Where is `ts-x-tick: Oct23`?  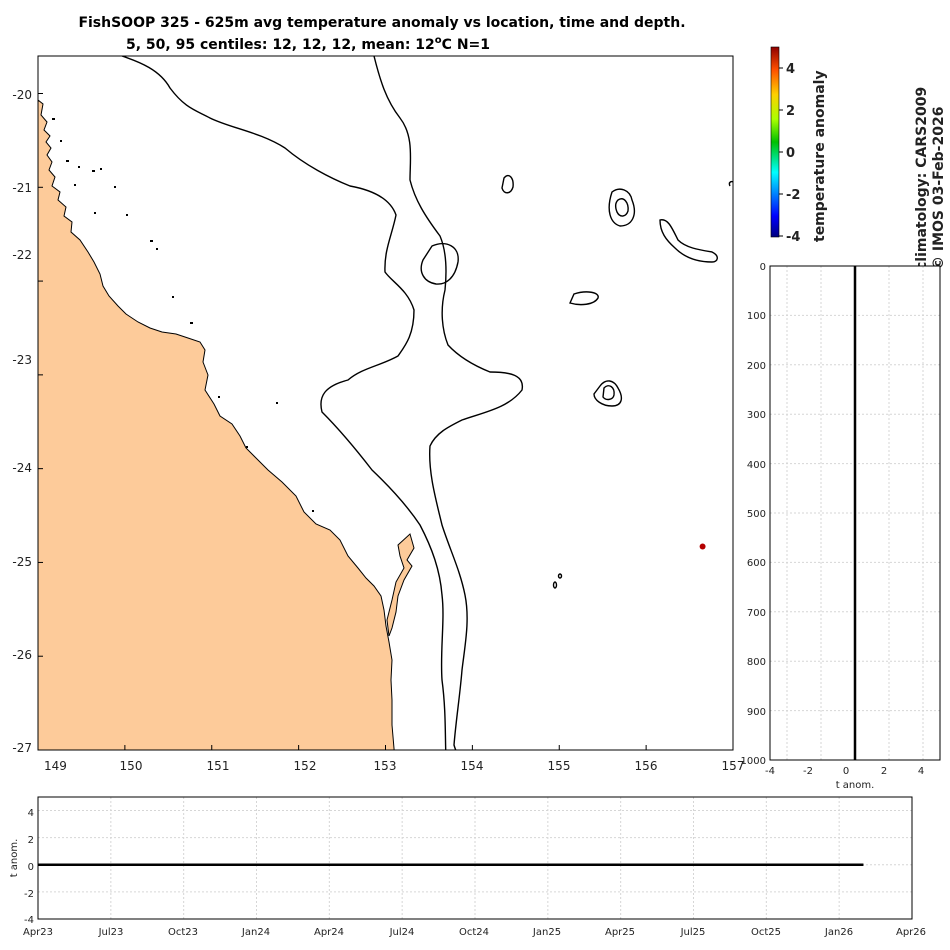
ts-x-tick: Oct23 is located at coordinates (183, 932).